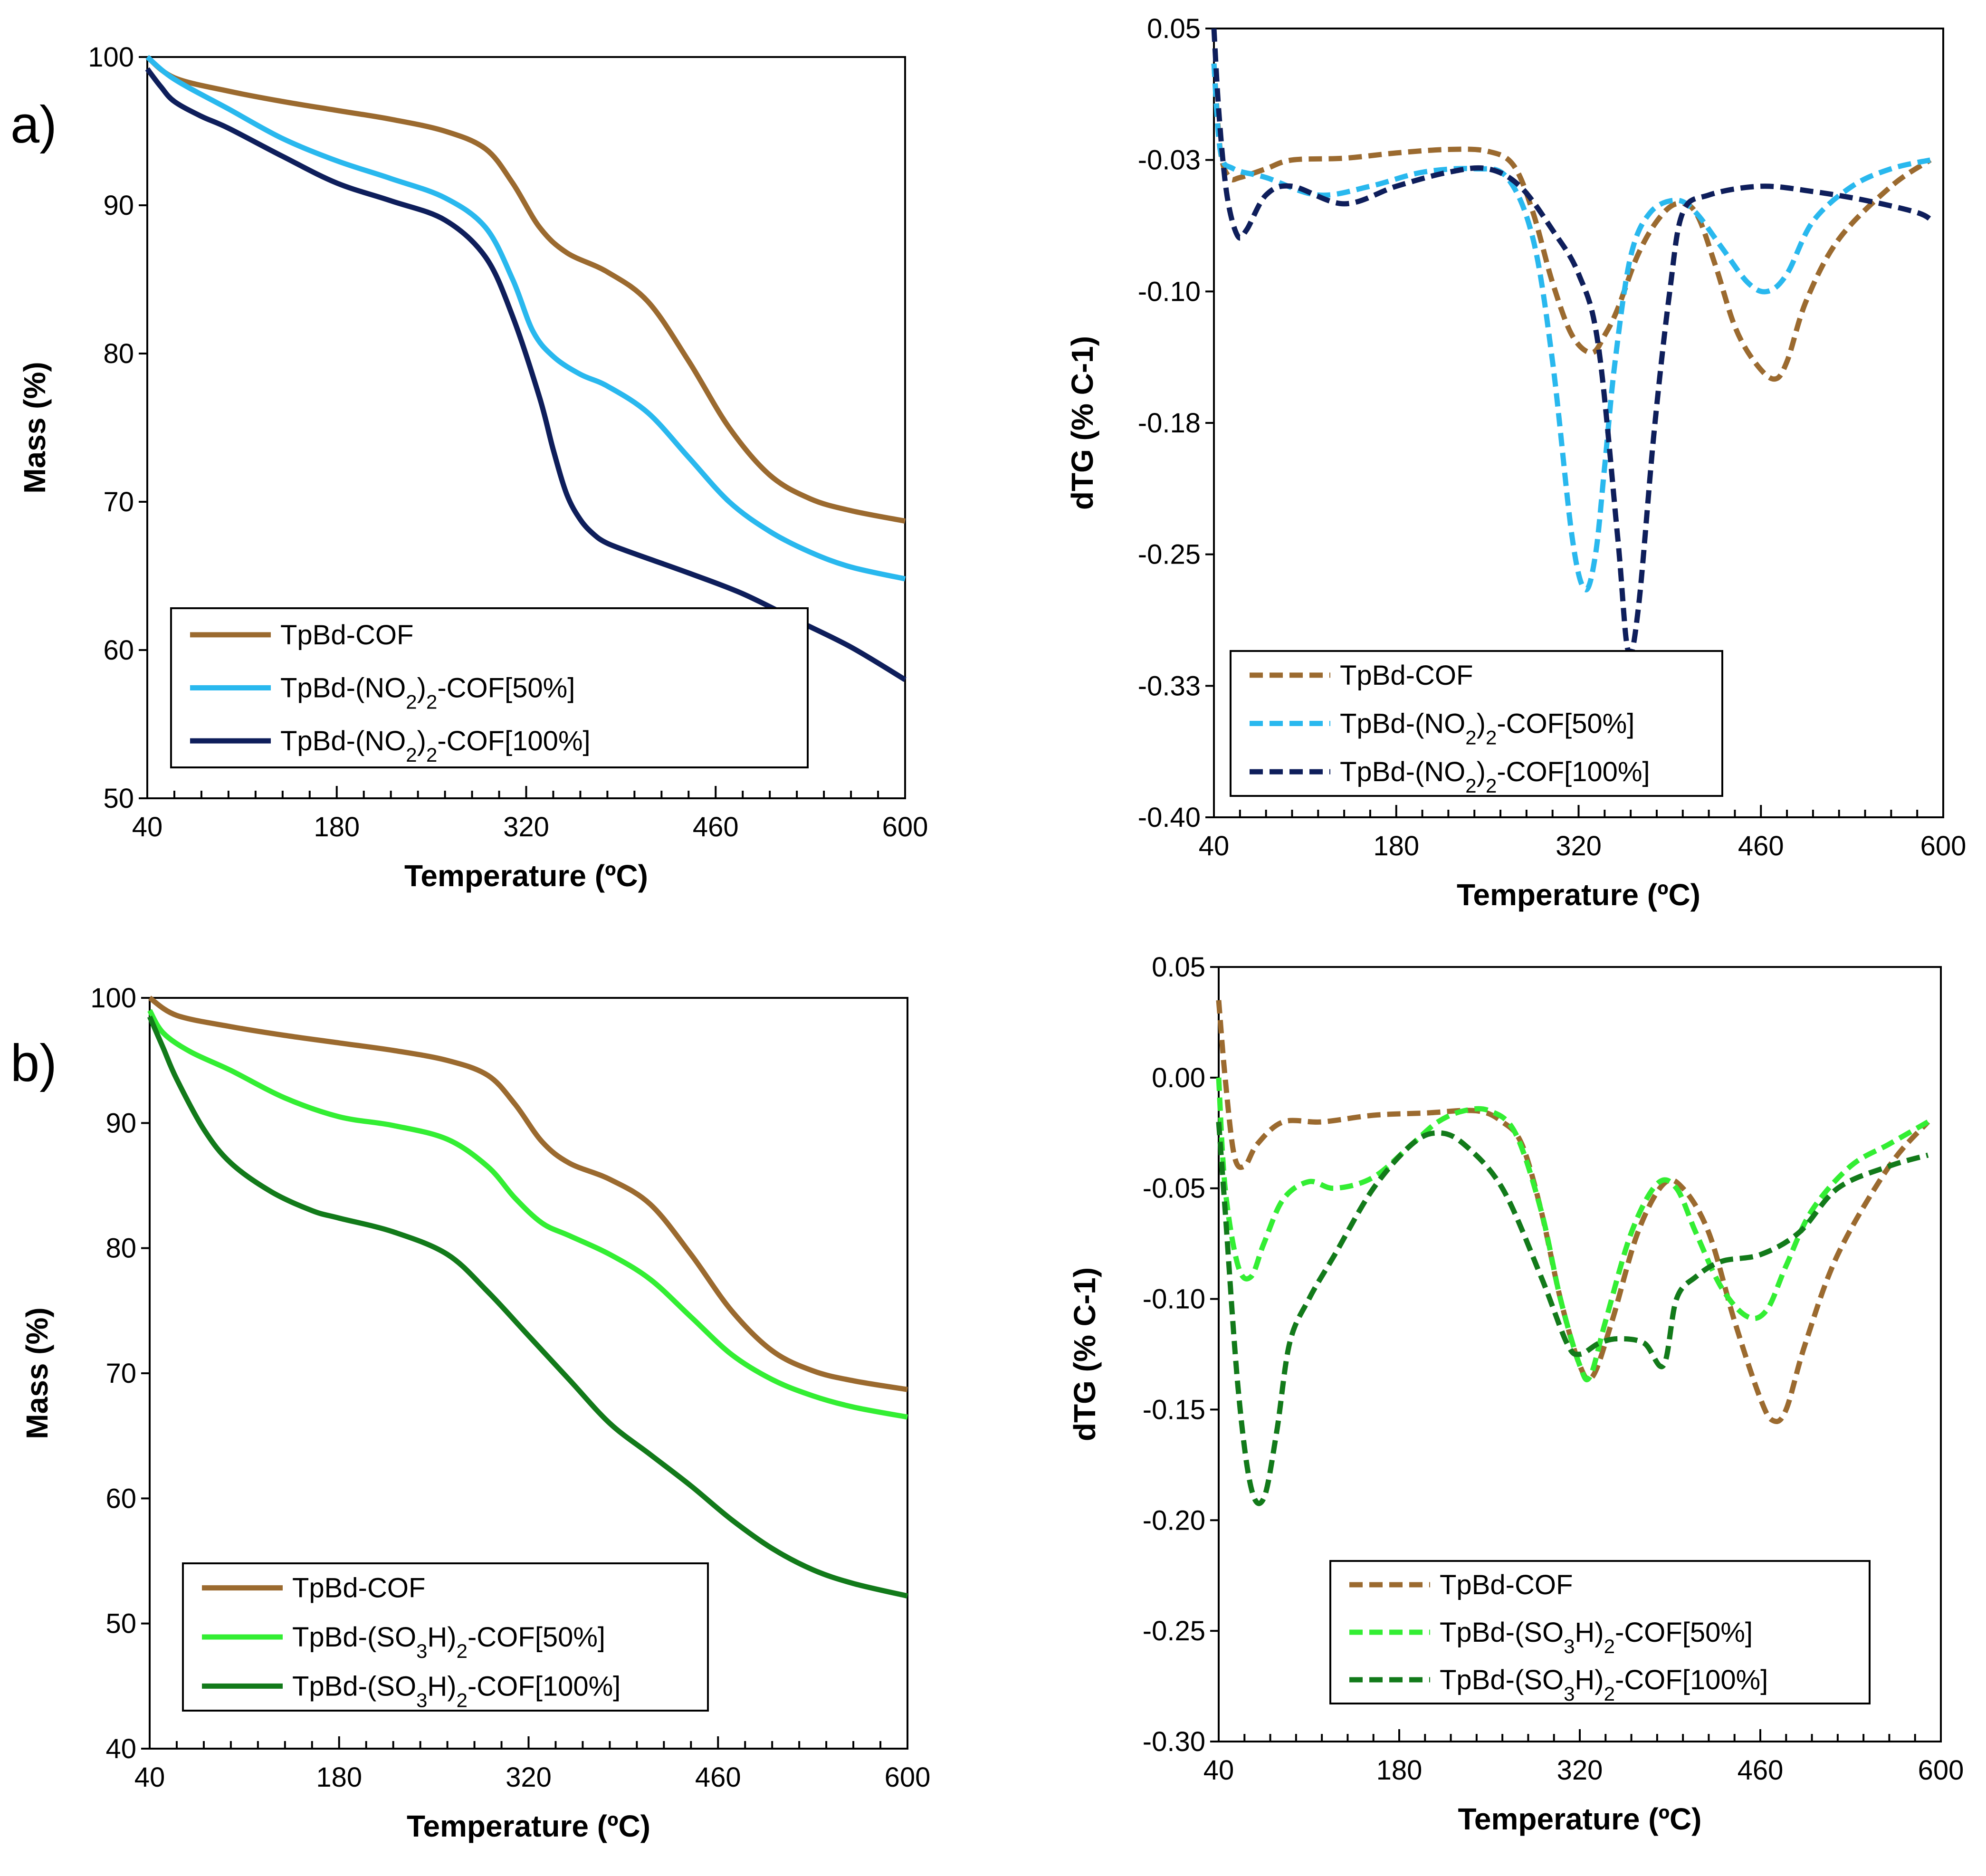 This screenshot has height=1876, width=1986. What do you see at coordinates (1178, 1077) in the screenshot?
I see `y-tick-label: 0.00` at bounding box center [1178, 1077].